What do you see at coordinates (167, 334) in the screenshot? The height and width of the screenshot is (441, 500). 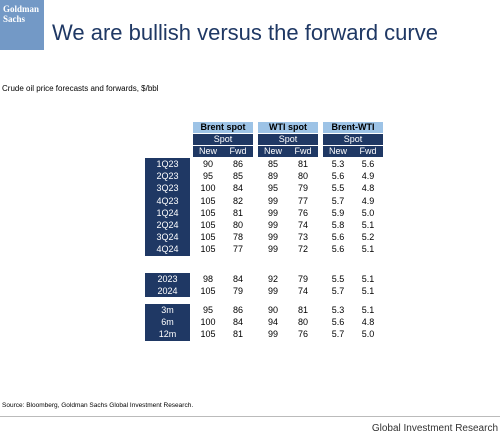 I see `row-label: 12m` at bounding box center [167, 334].